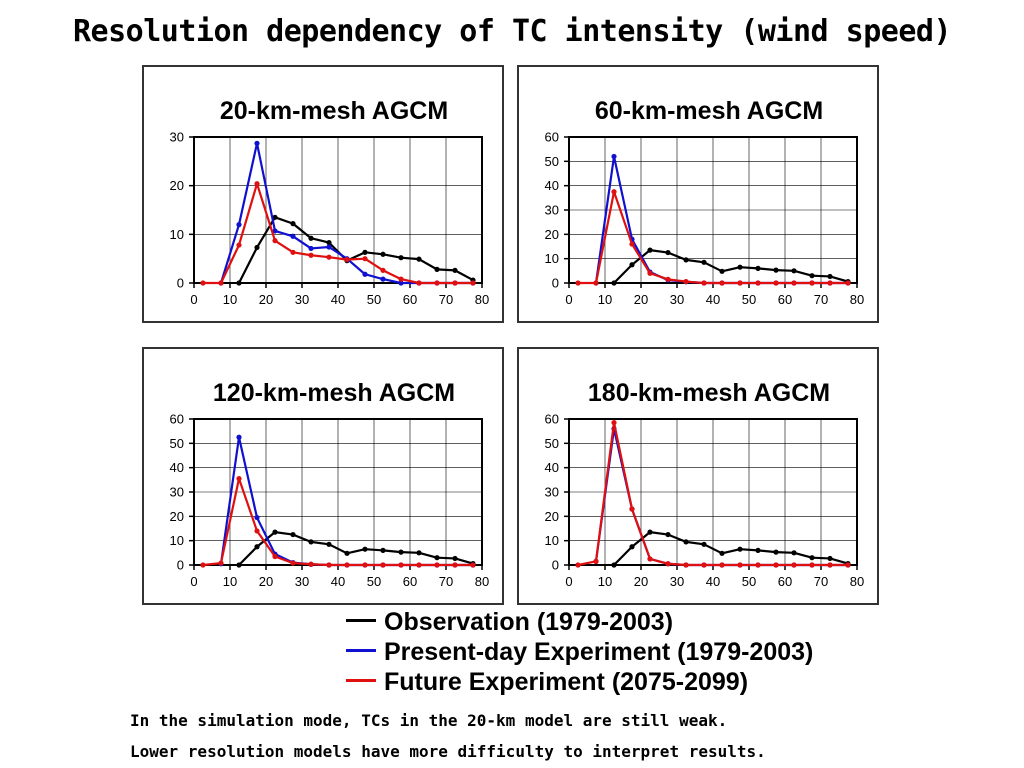  I want to click on grid, so click(338, 210).